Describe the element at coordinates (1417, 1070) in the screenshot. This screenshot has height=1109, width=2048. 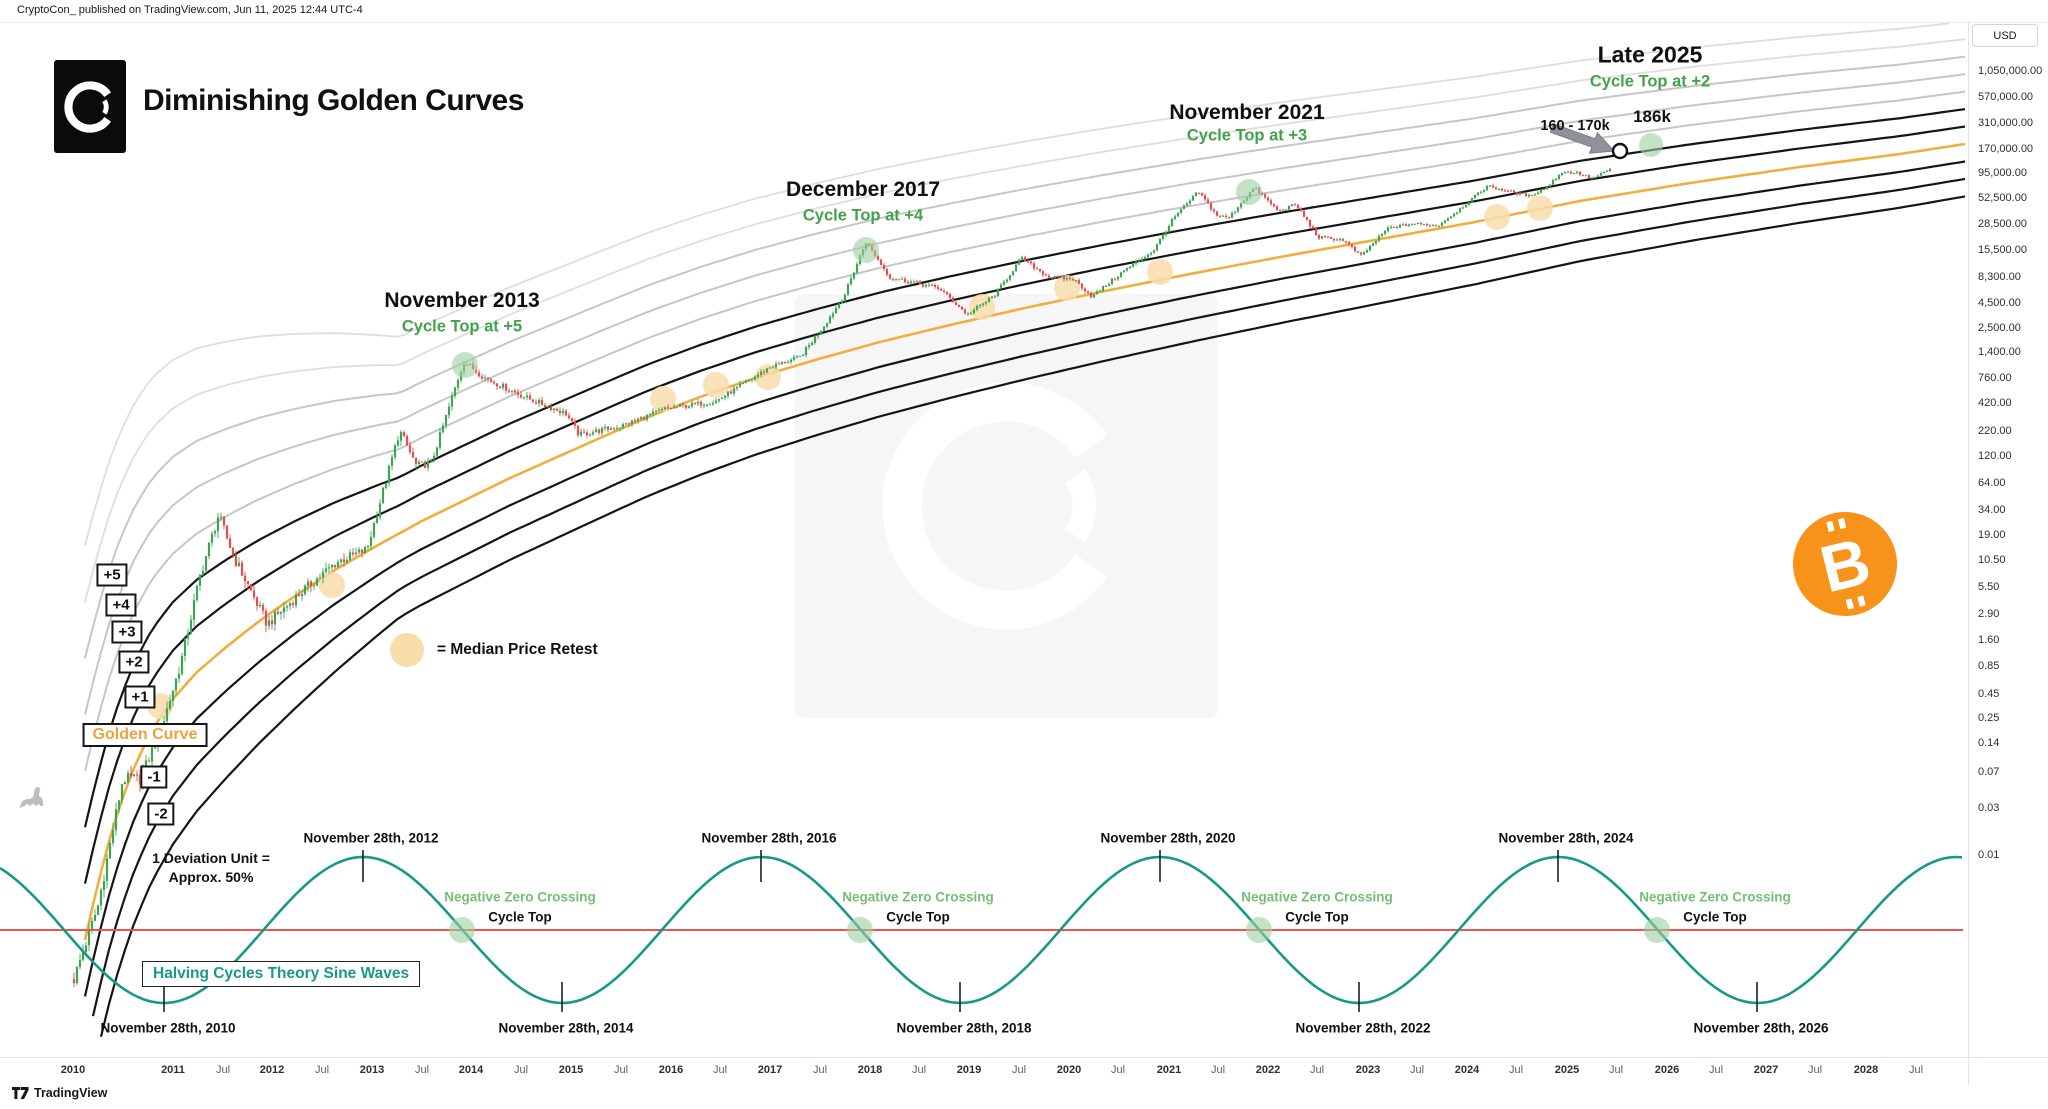
I see `time-axis-label-Jul-26: Jul` at that location.